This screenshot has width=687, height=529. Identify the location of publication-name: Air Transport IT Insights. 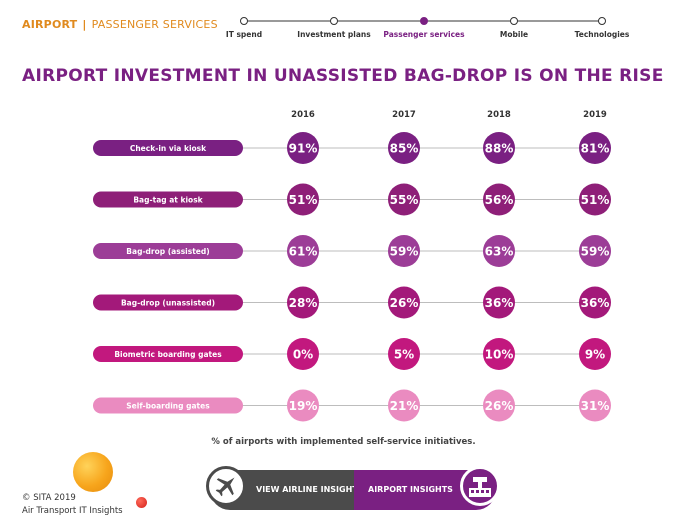
(72, 511).